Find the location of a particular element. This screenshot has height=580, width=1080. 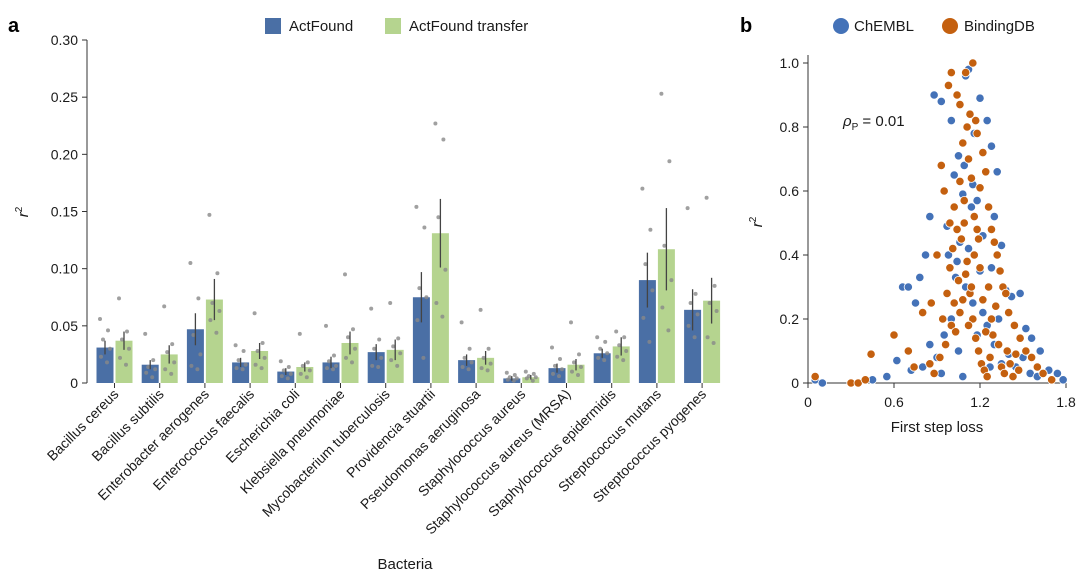

legend-label-actfound-transfer: ActFound transfer is located at coordinates (468, 26).